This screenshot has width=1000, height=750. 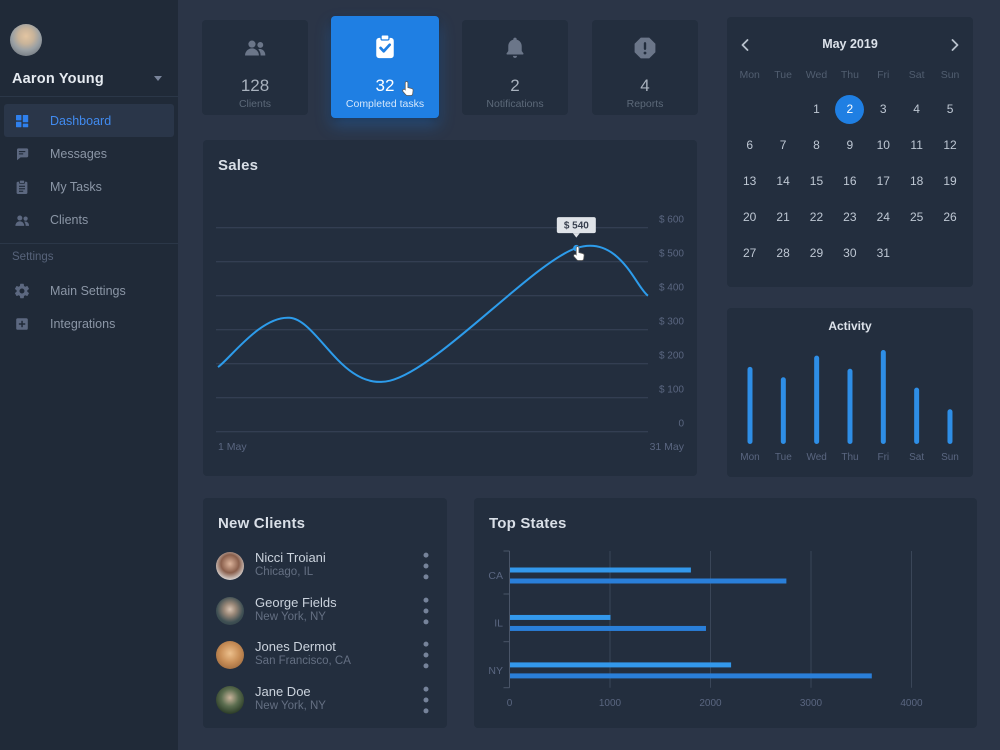 What do you see at coordinates (849, 217) in the screenshot?
I see `calendar-day: 23` at bounding box center [849, 217].